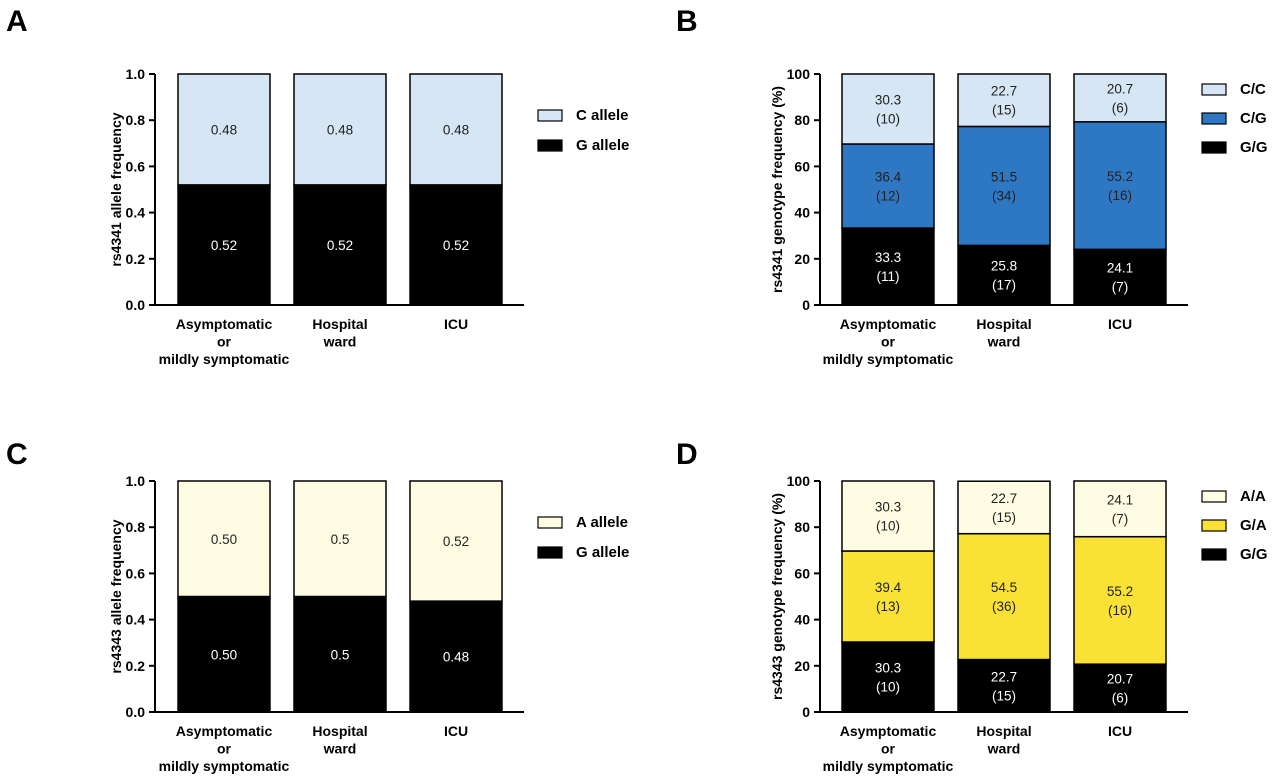 This screenshot has height=784, width=1280. Describe the element at coordinates (806, 712) in the screenshot. I see `panel-d-y-tick-label: 0` at that location.